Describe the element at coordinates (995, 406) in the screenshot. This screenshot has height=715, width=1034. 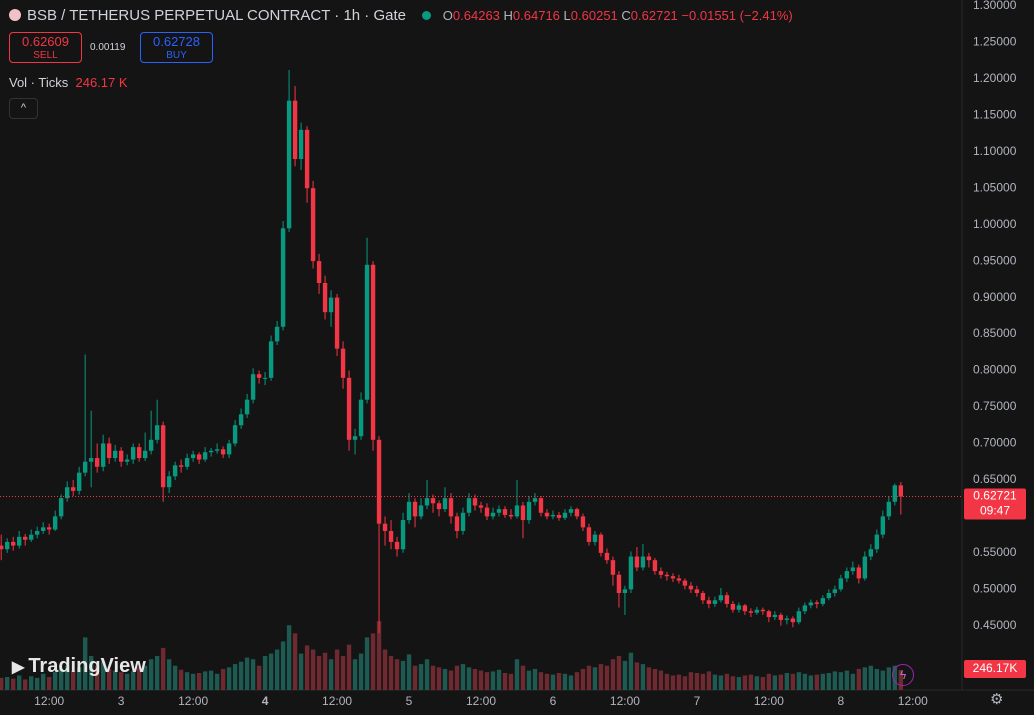
I see `y-tick-label: 0.75000` at that location.